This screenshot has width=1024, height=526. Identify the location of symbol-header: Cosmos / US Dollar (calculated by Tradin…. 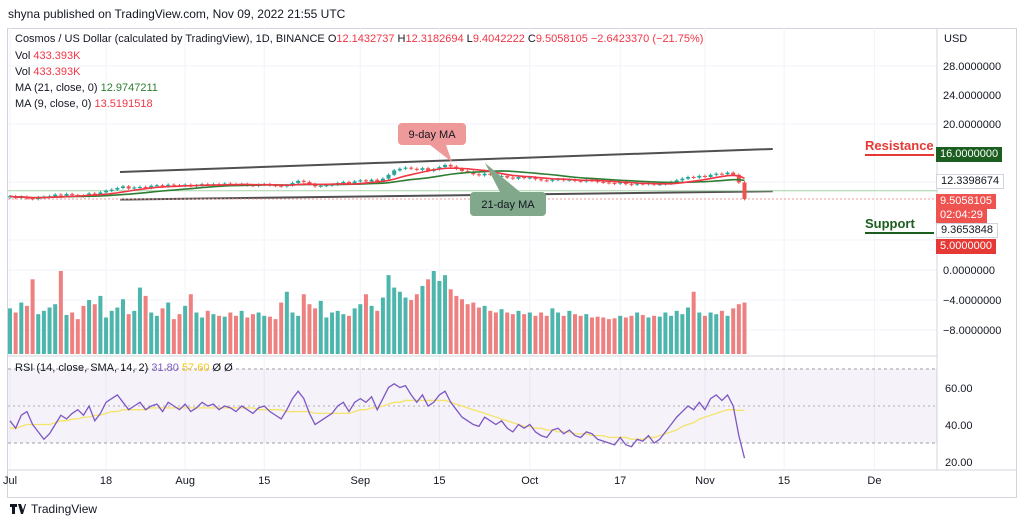
(359, 39).